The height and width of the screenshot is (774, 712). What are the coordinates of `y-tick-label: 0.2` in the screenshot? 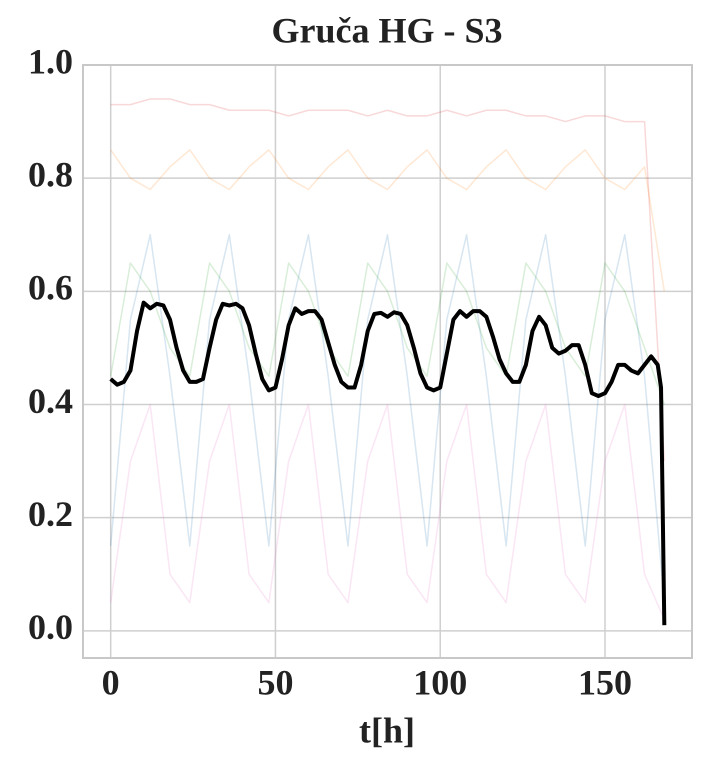 It's located at (50, 514).